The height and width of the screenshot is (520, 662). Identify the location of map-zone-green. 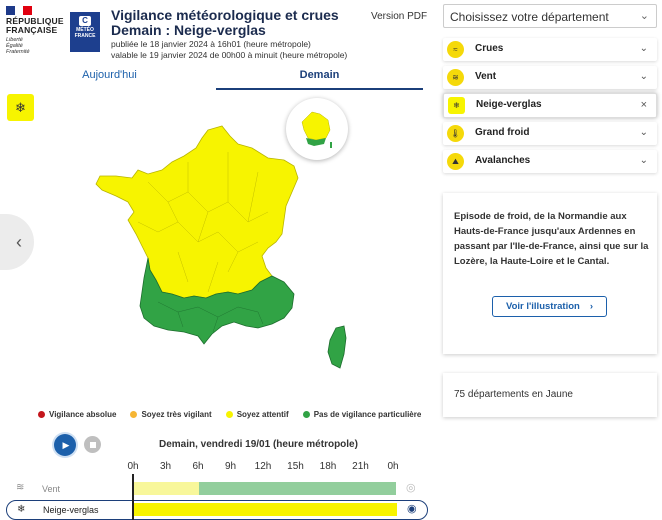
(217, 301).